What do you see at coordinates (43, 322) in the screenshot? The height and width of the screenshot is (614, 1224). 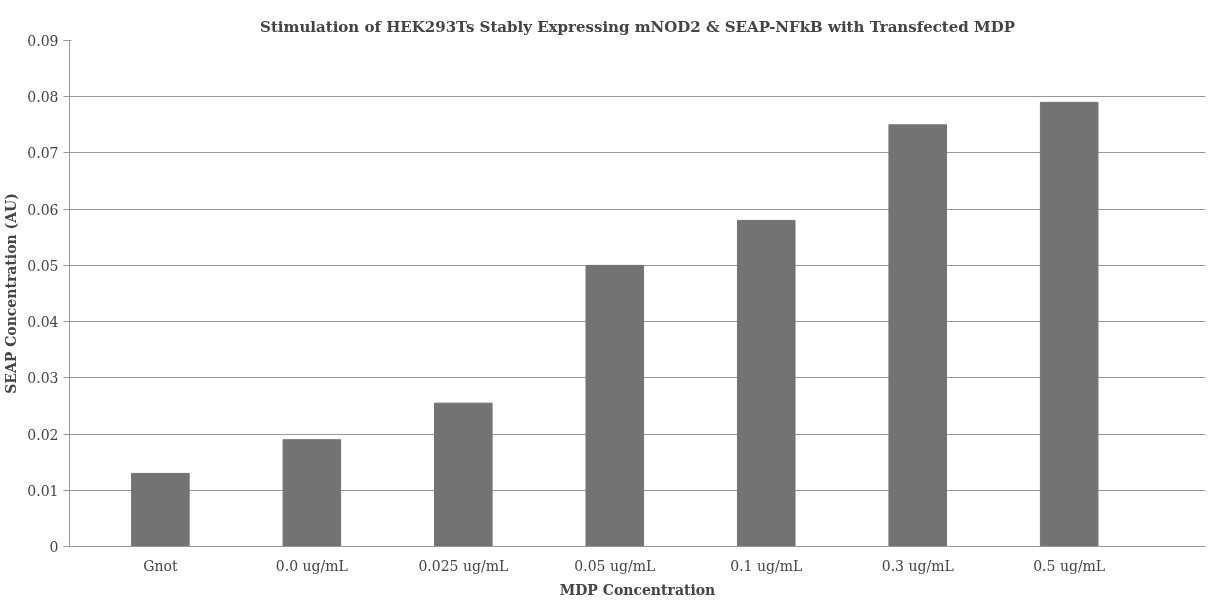 I see `y-tick-label: 0.04` at bounding box center [43, 322].